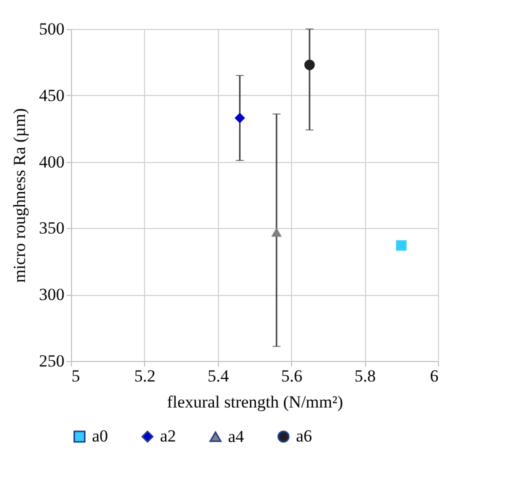 The image size is (507, 477). Describe the element at coordinates (19, 195) in the screenshot. I see `y-axis-title: micro roughness Ra (µm)` at that location.